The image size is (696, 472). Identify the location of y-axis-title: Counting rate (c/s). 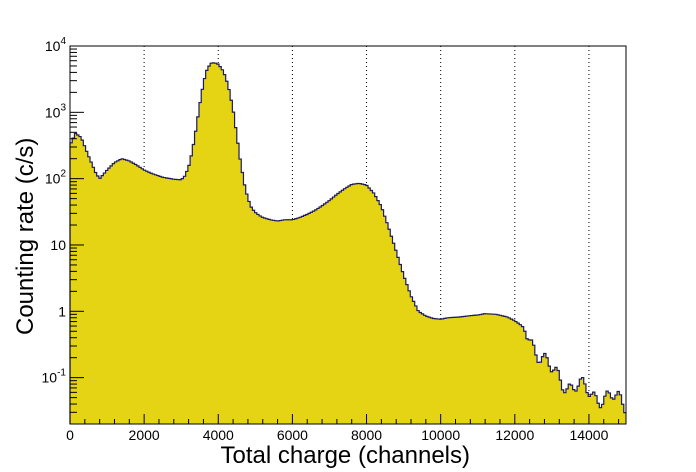
(25, 236).